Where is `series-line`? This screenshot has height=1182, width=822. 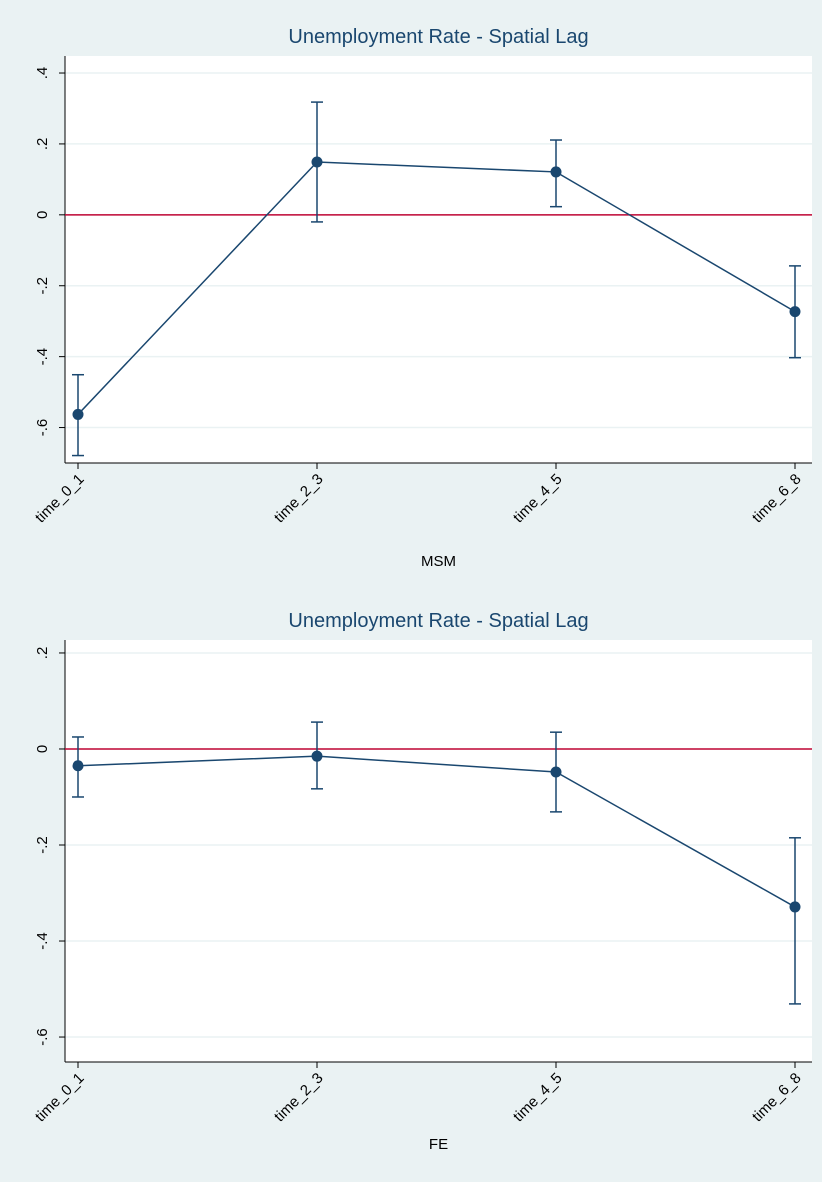 series-line is located at coordinates (436, 831).